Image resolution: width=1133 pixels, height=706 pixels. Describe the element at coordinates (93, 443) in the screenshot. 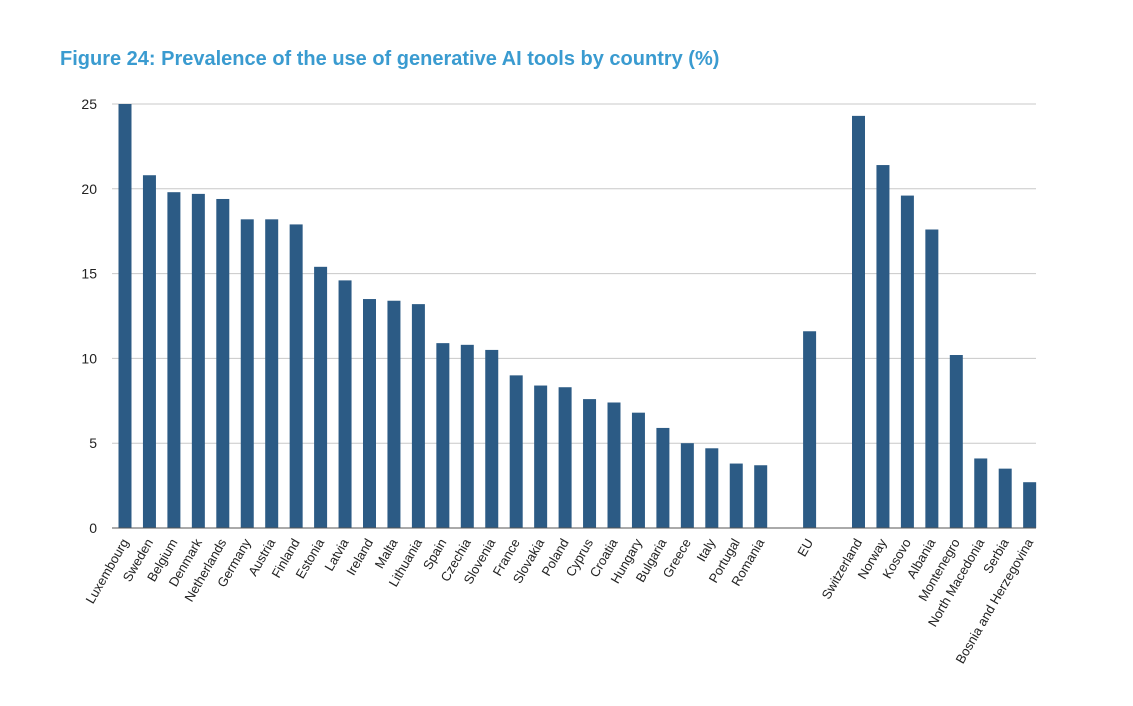

I see `y-tick-label: 5` at that location.